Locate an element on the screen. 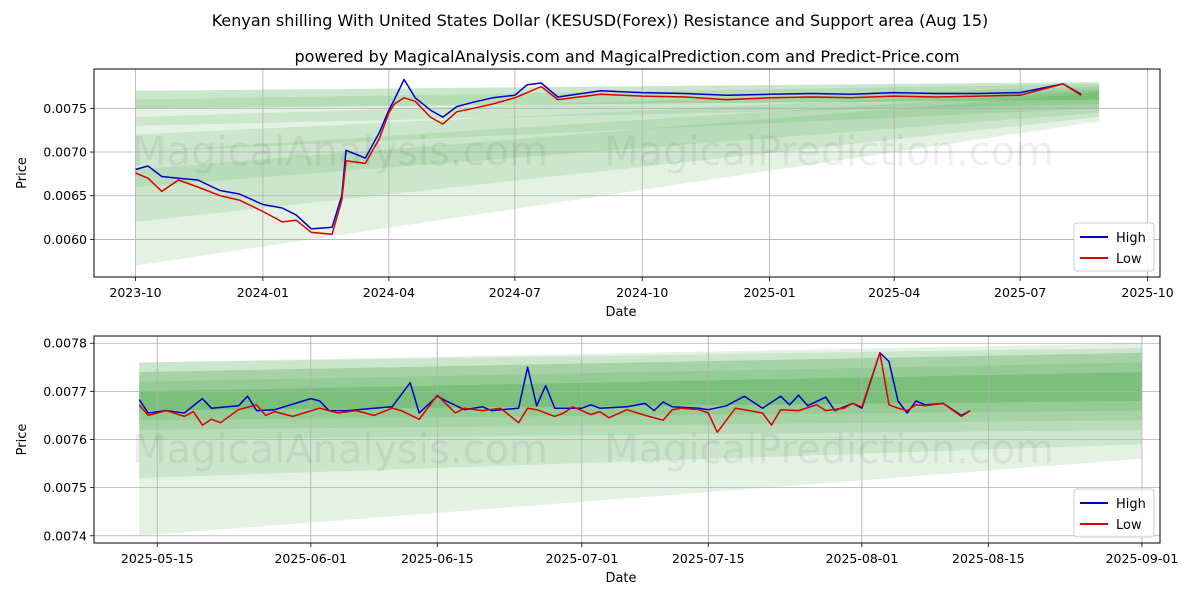  x-tick-label: 2024-04 is located at coordinates (389, 292).